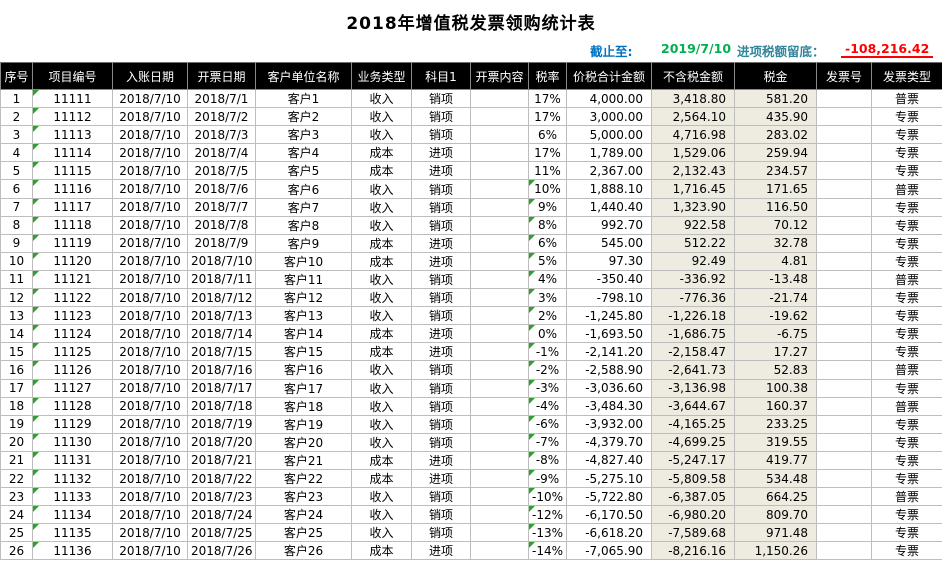 This screenshot has width=942, height=561. Describe the element at coordinates (693, 135) in the screenshot. I see `cell-net_amount: 4,716.98` at that location.